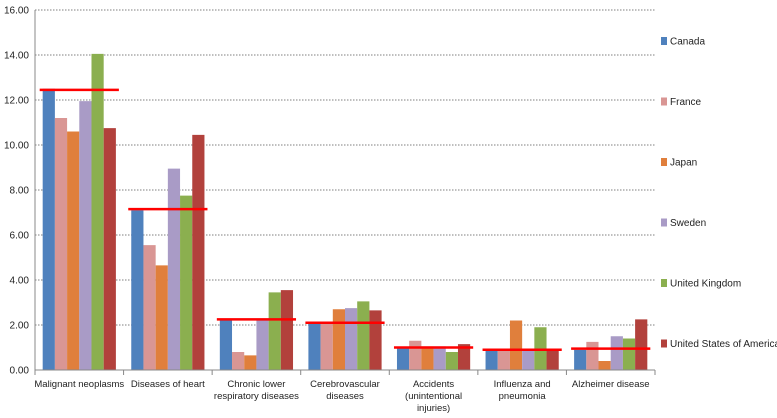 The image size is (777, 418). I want to click on y-tick-label: 0.00, so click(20, 371).